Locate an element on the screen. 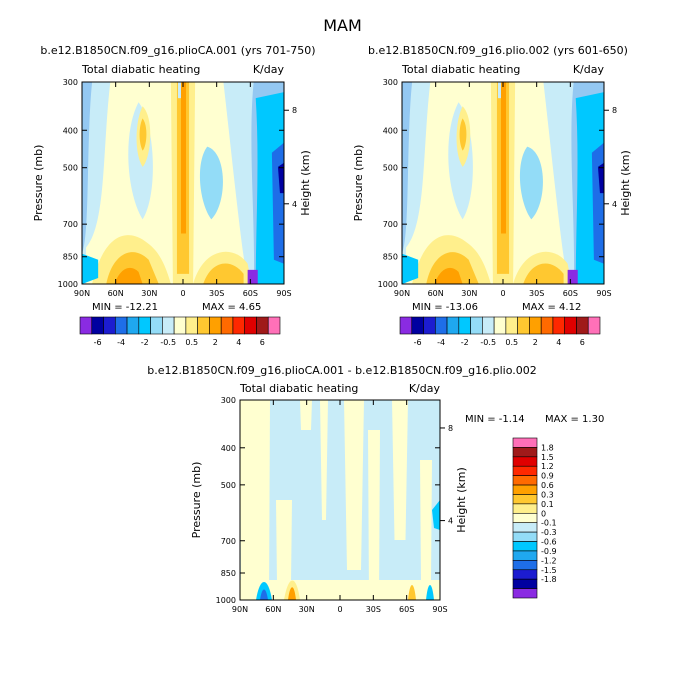  contour-blue-low is located at coordinates (264, 594).